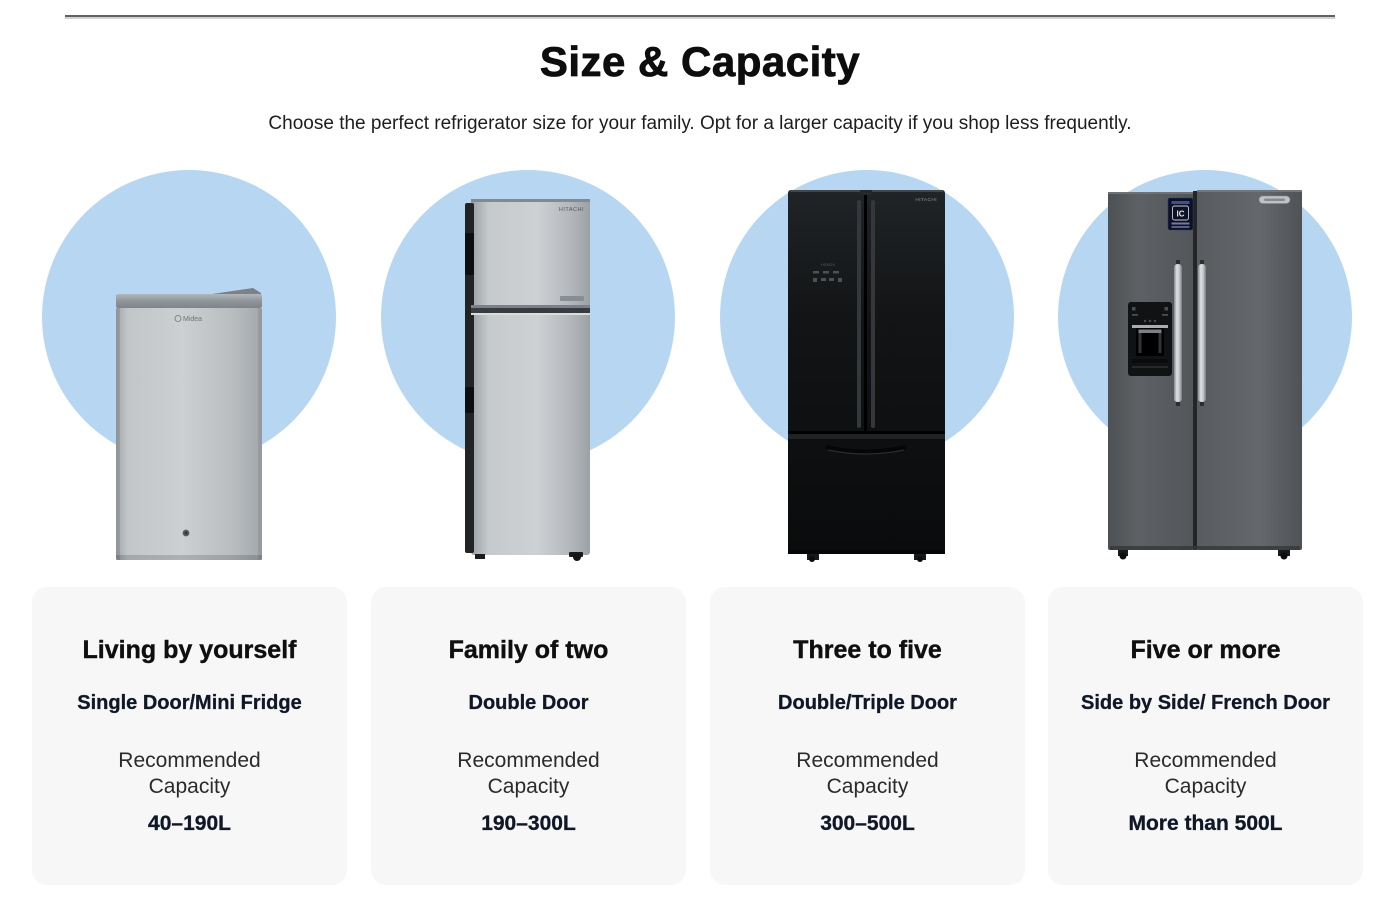 The image size is (1400, 907). Describe the element at coordinates (528, 650) in the screenshot. I see `household-size-label: Family of two` at that location.